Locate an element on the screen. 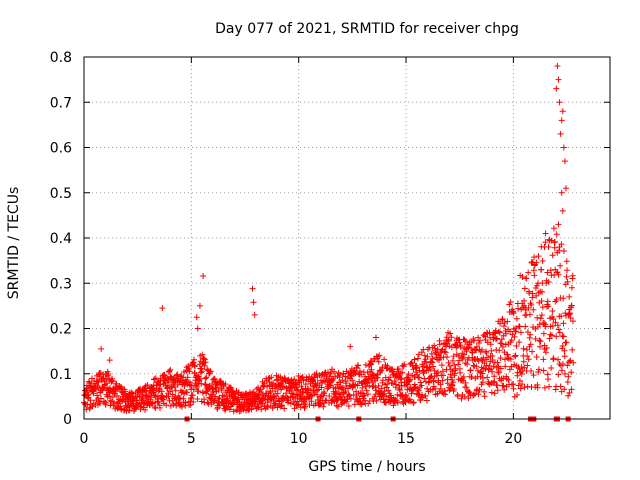 The height and width of the screenshot is (480, 640). y-tick-label: 0.3 is located at coordinates (61, 284).